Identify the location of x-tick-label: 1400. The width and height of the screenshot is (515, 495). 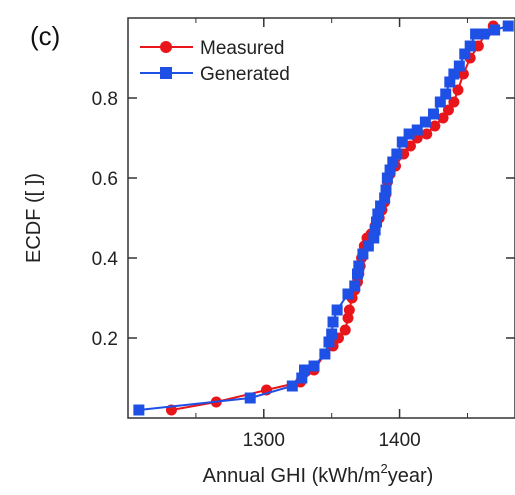
(399, 440).